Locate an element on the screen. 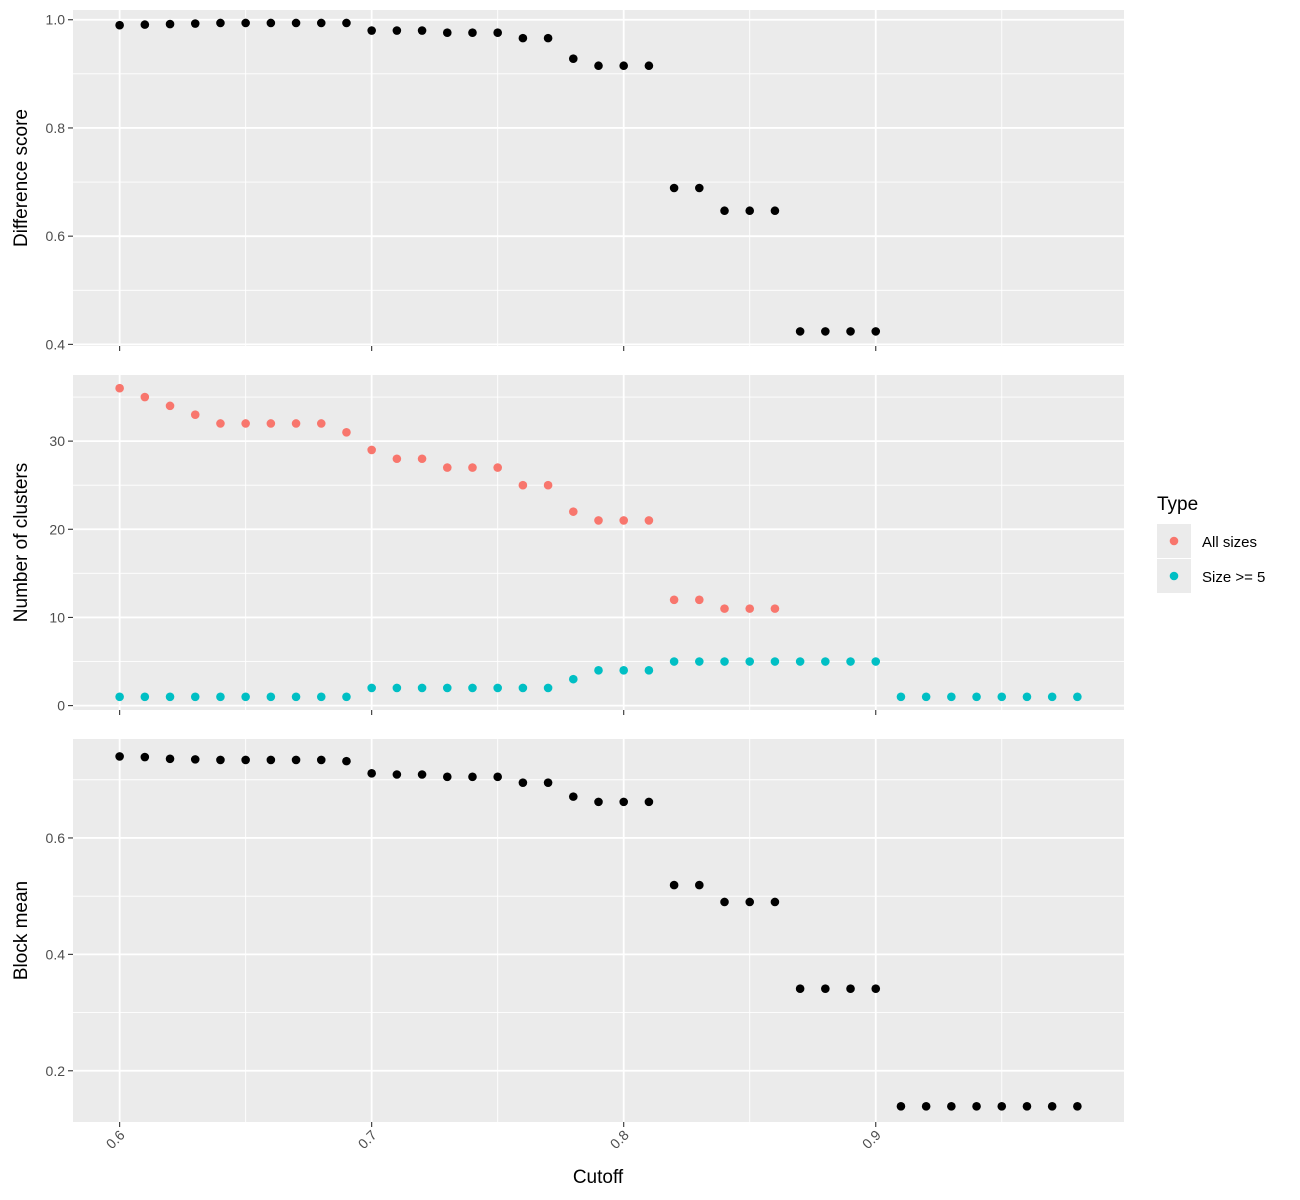 The width and height of the screenshot is (1300, 1200). y-tick-label: 30 is located at coordinates (57, 441).